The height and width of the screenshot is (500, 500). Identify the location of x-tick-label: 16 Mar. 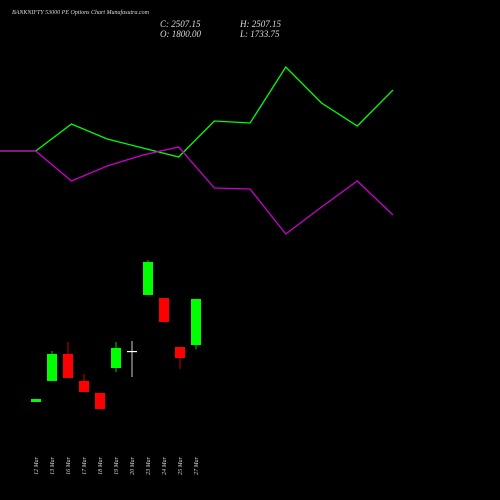
(69, 465).